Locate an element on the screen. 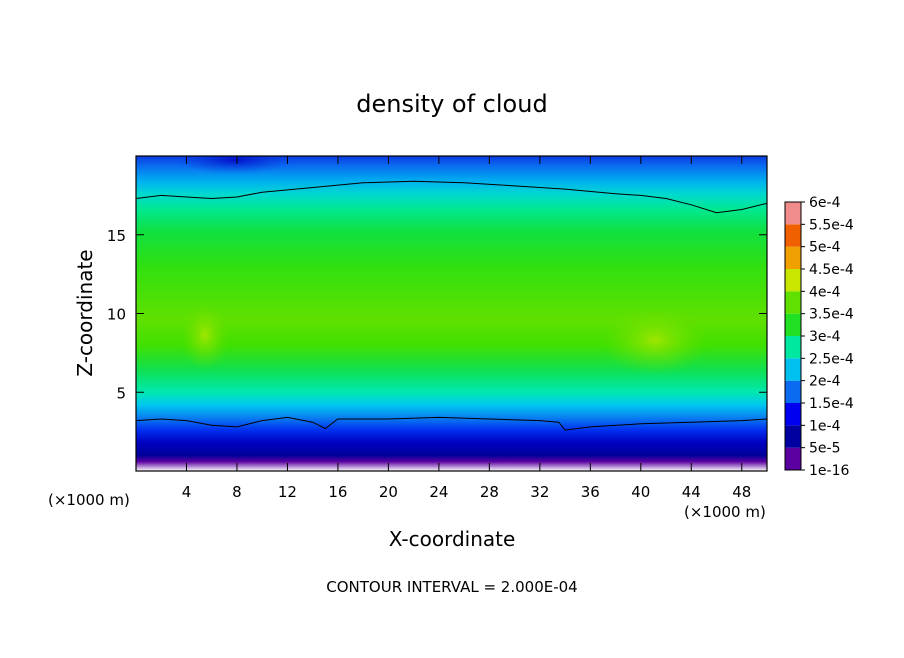  colorbar-label: 5e-5 is located at coordinates (824, 449).